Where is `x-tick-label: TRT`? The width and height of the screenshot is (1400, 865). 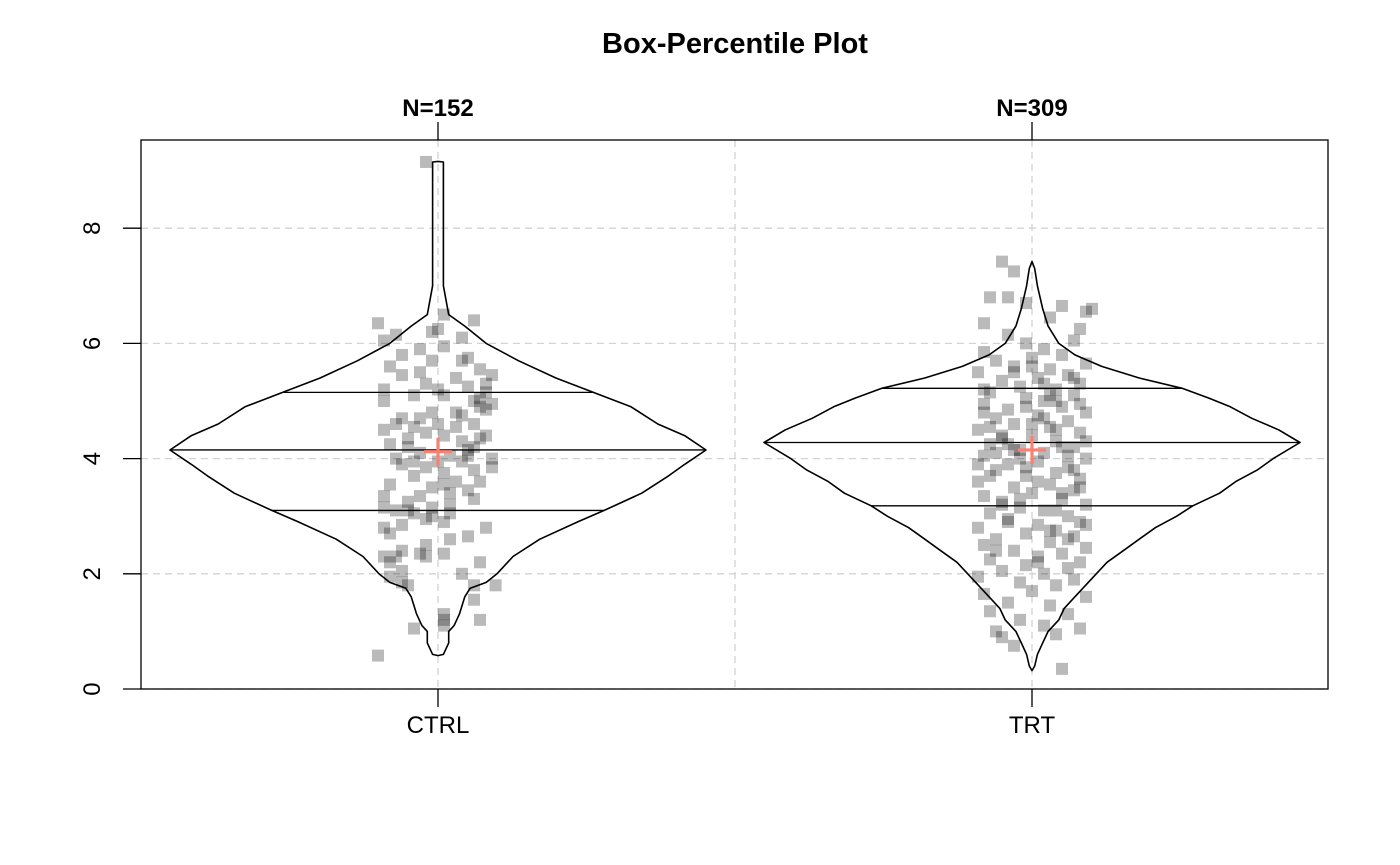 x-tick-label: TRT is located at coordinates (1032, 725).